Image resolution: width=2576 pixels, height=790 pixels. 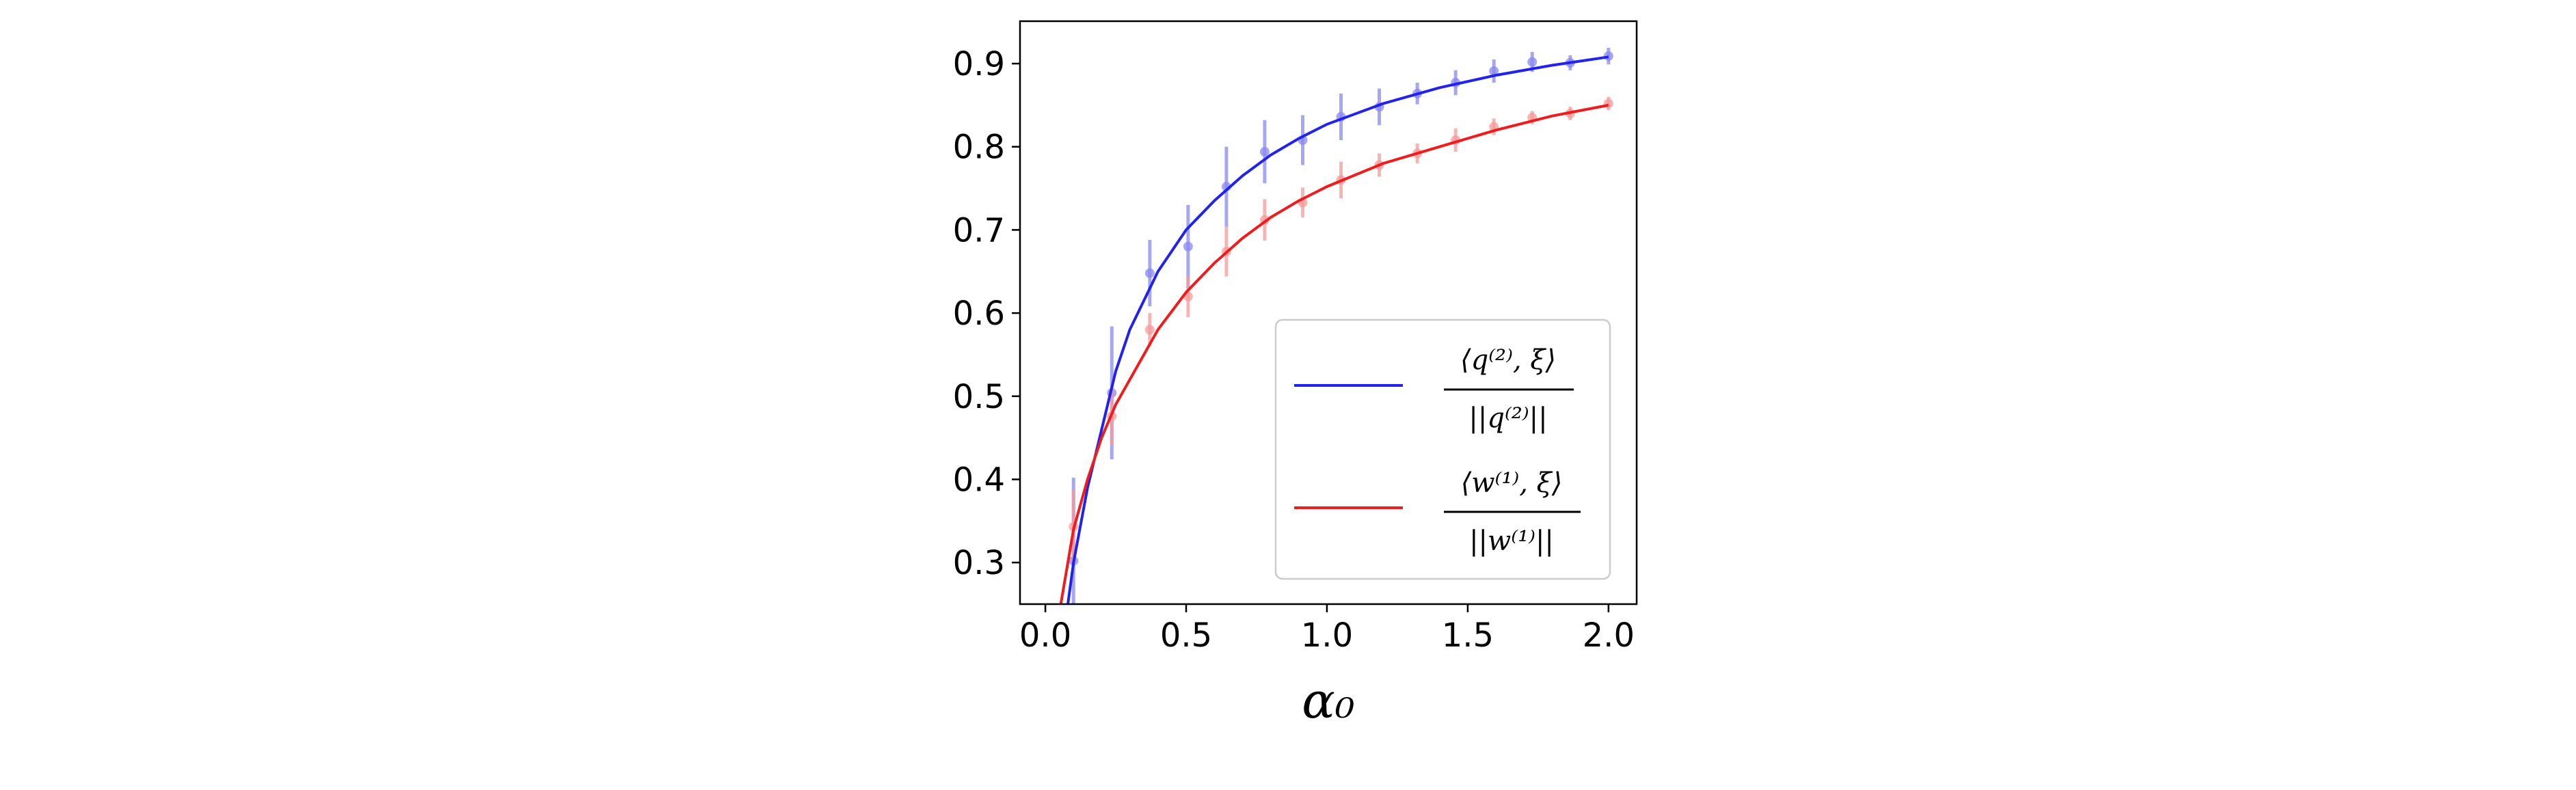 I want to click on data-point-w1, so click(x=1149, y=330).